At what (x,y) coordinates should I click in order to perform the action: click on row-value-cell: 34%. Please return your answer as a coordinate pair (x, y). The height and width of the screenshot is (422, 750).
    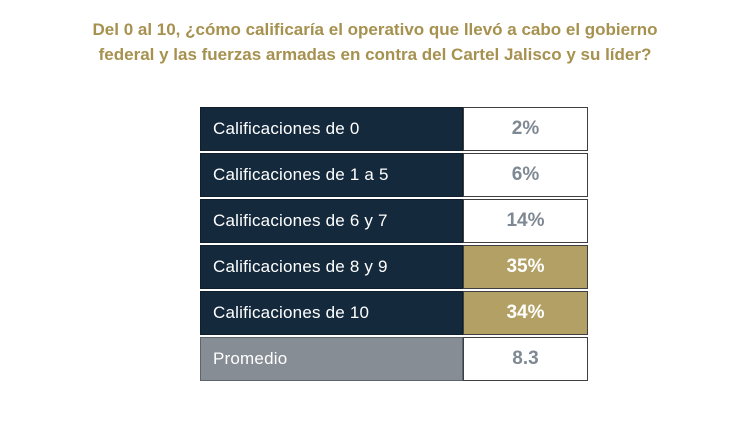
    Looking at the image, I should click on (525, 313).